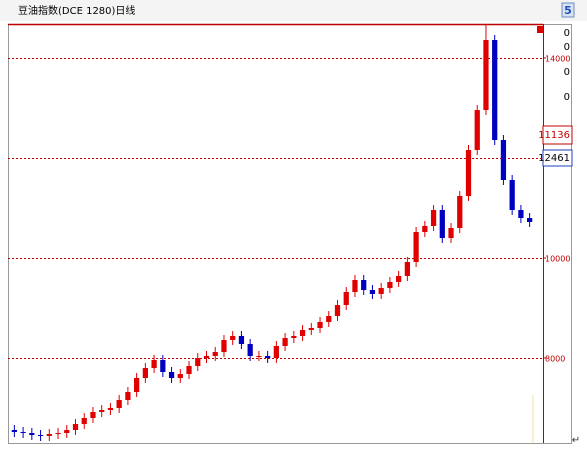  Describe the element at coordinates (554, 158) in the screenshot. I see `last-price: 12461` at that location.